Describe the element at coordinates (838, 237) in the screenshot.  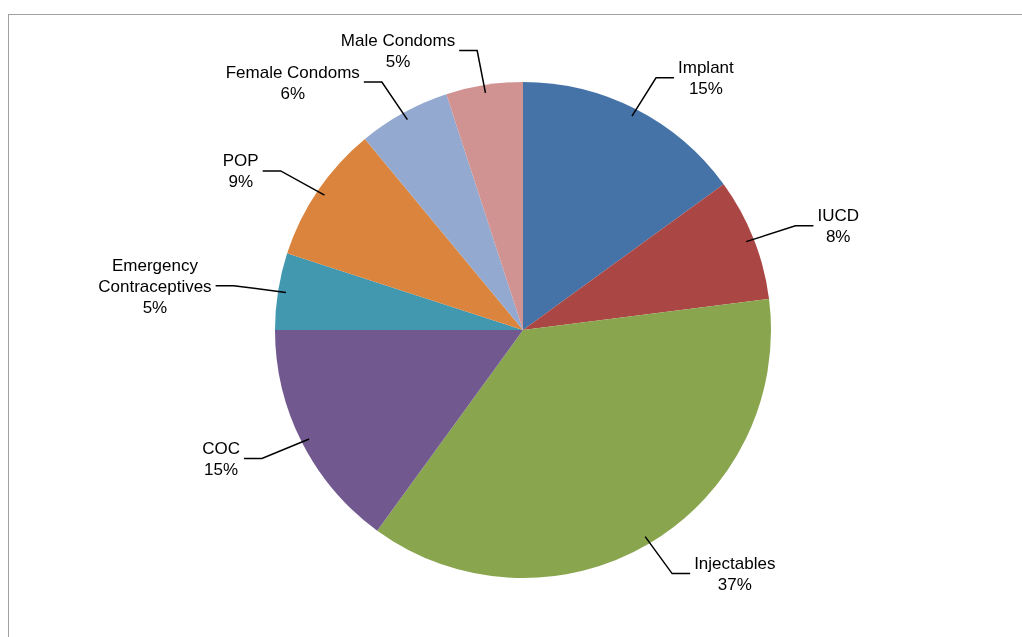
I see `data-label: 8%` at that location.